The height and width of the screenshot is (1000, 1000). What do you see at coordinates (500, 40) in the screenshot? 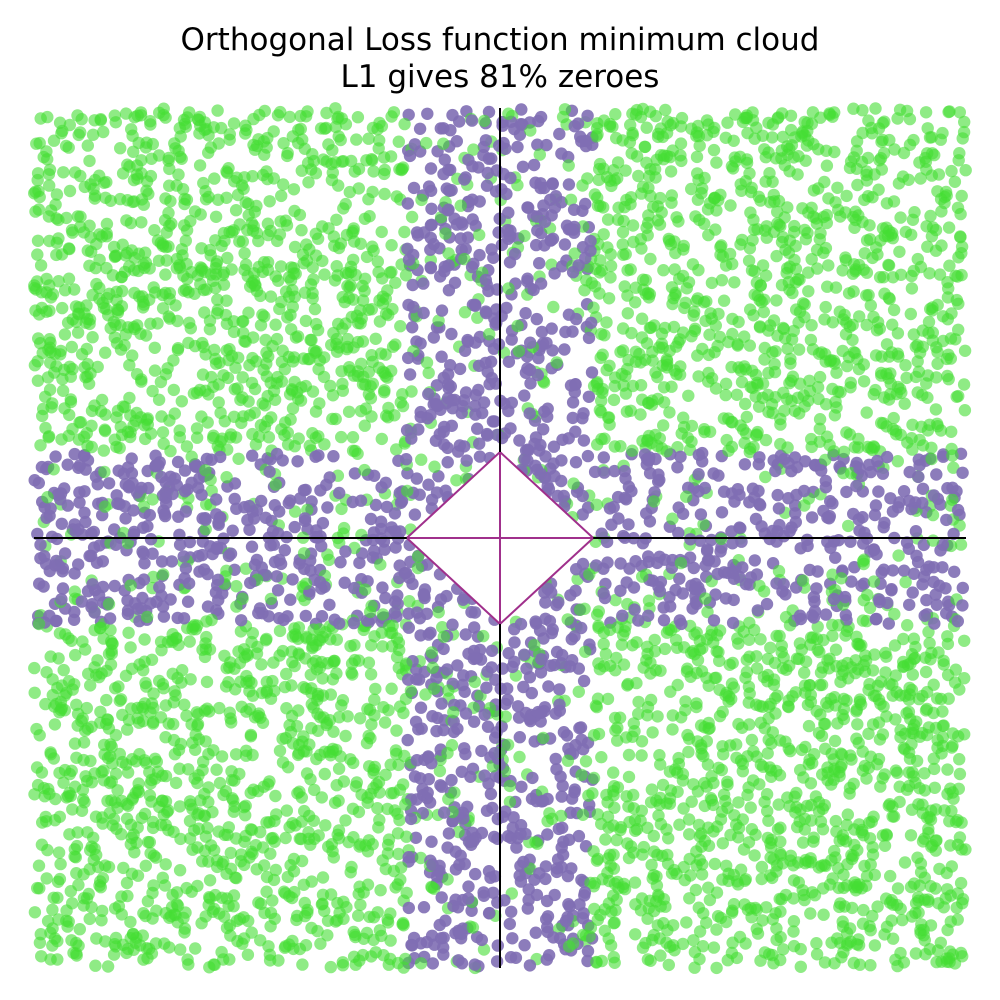
I see `chart-title: Orthogonal Loss function minimum cloud` at bounding box center [500, 40].